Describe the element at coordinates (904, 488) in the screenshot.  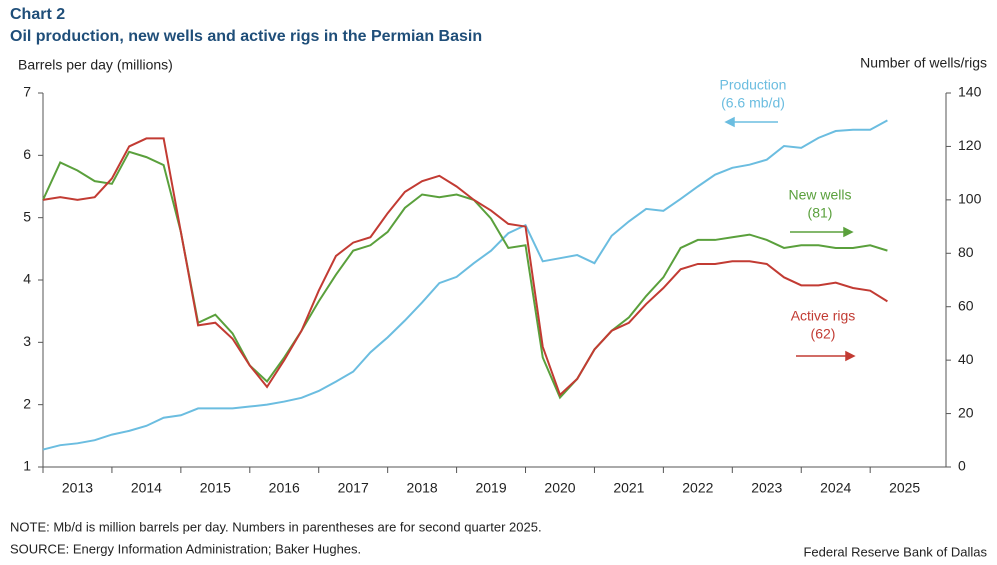
I see `x-tick-label: 2025` at that location.